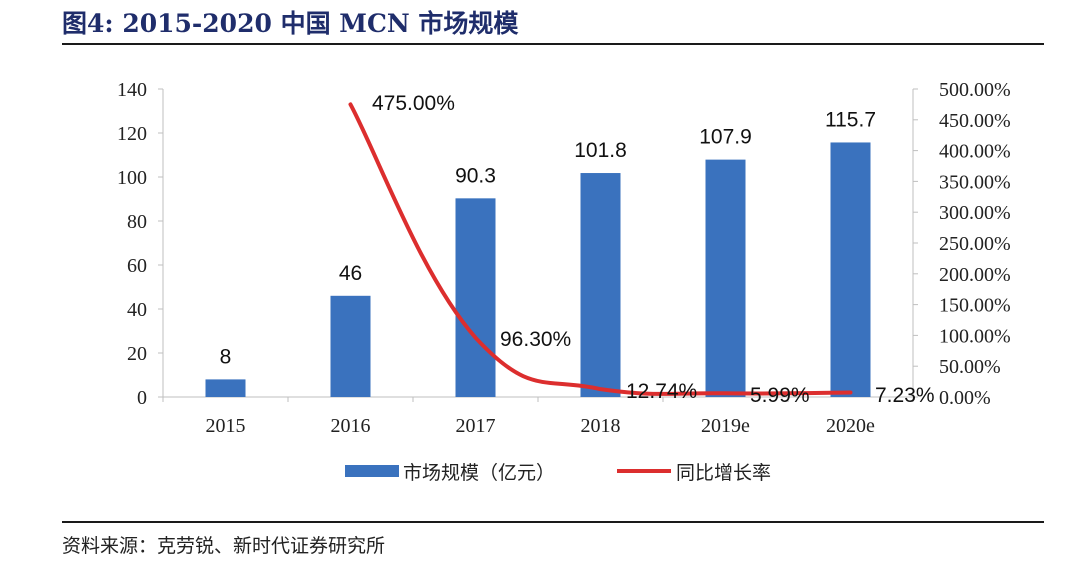  I want to click on right-tick-label: 400.00%, so click(975, 152).